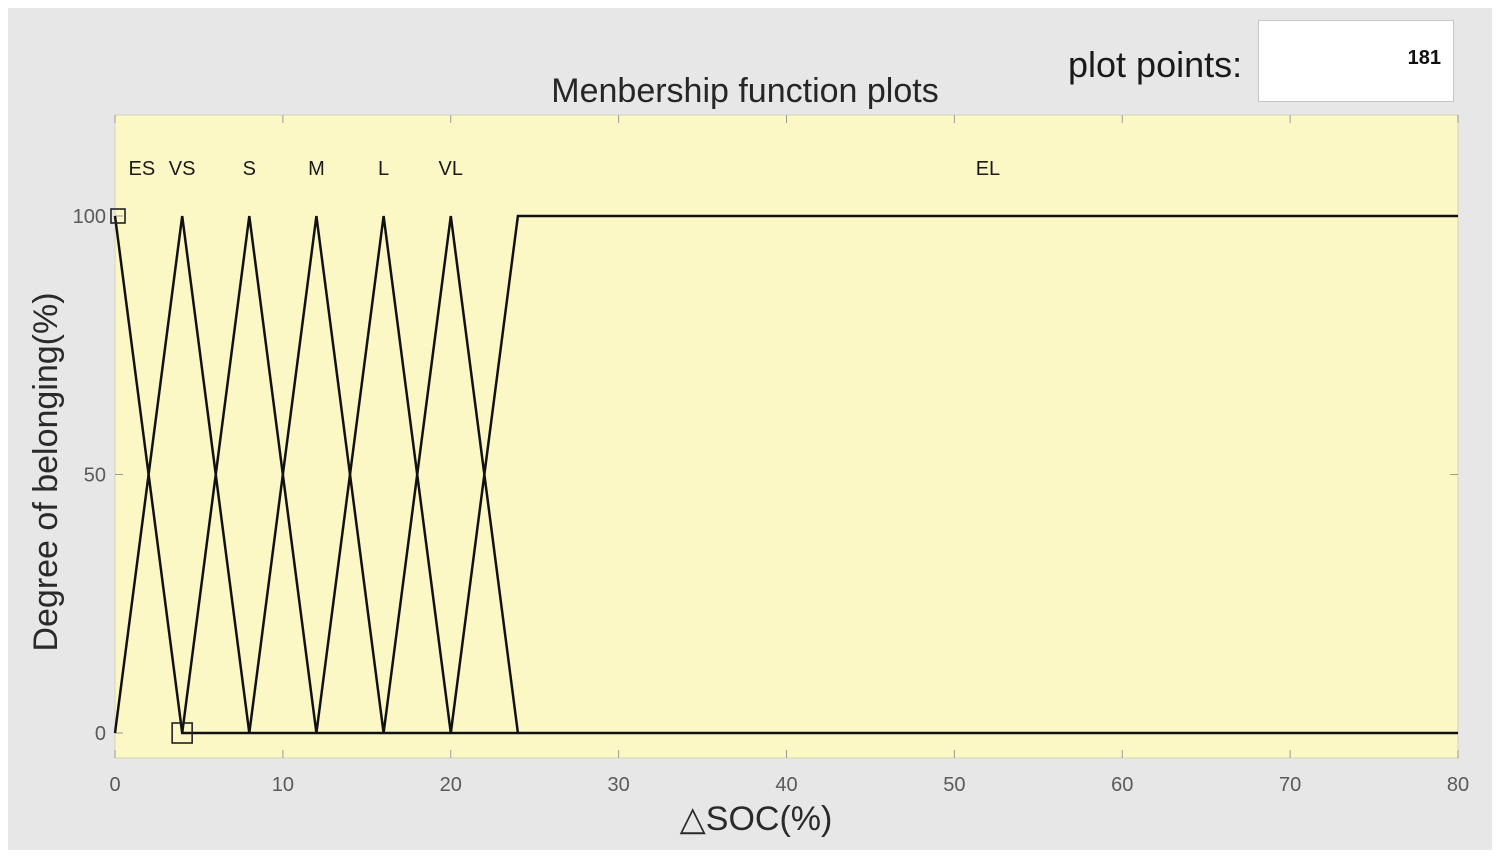  I want to click on mf-label-vl: VL, so click(451, 169).